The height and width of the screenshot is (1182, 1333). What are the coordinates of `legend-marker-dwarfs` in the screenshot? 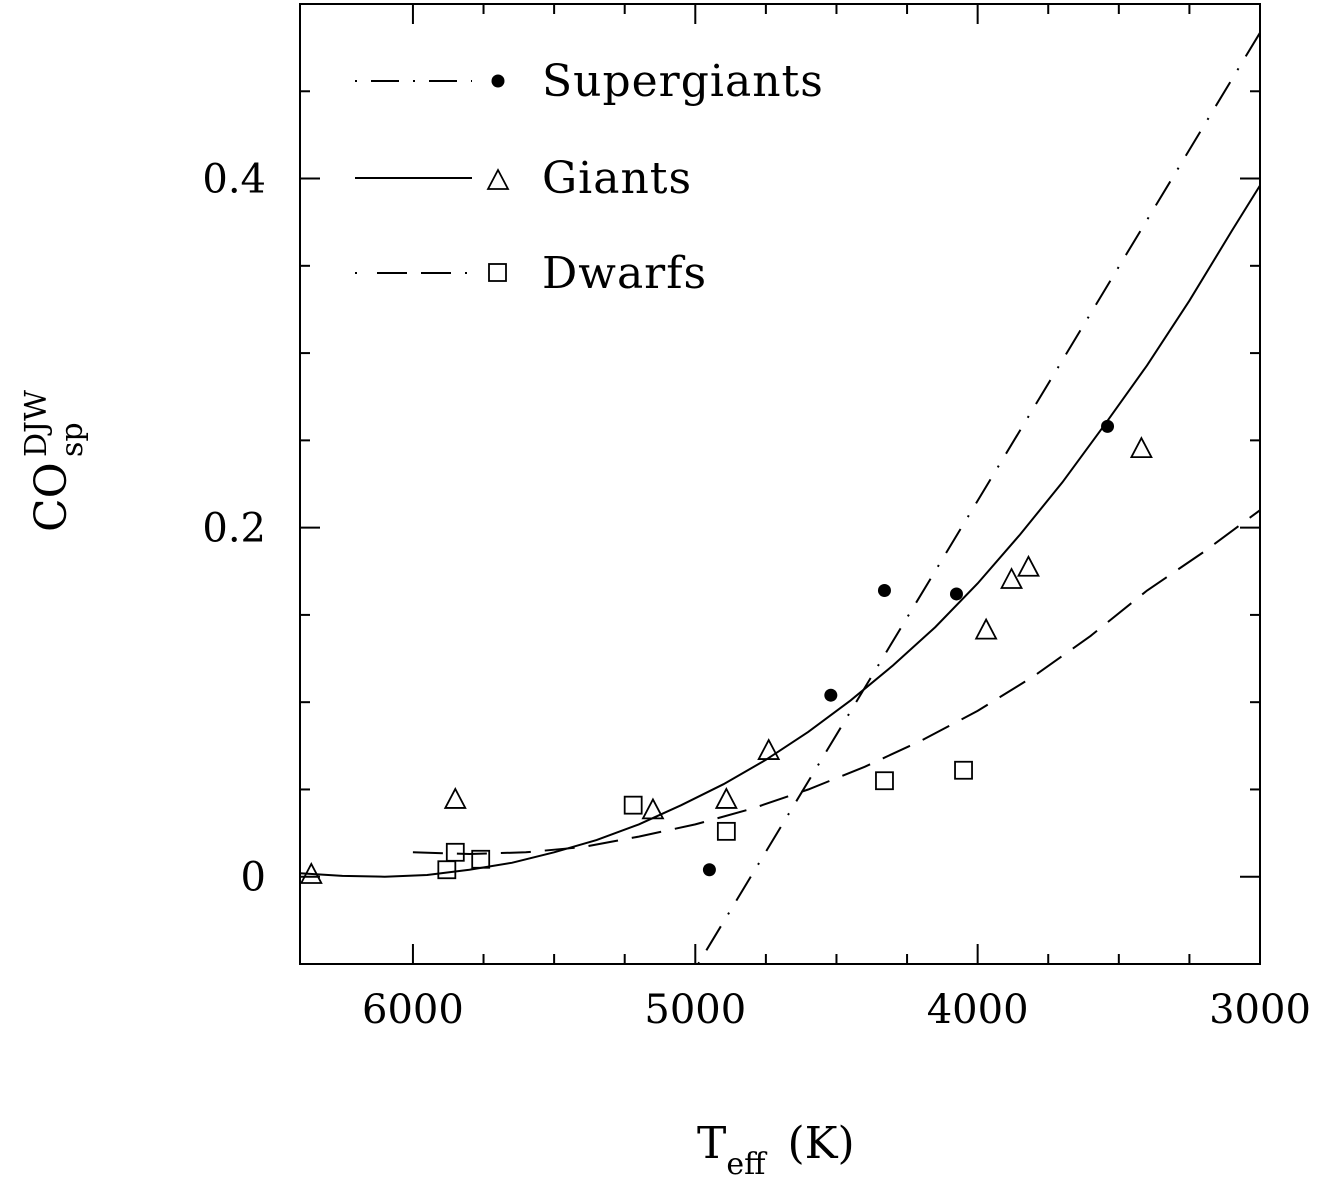 It's located at (497, 272).